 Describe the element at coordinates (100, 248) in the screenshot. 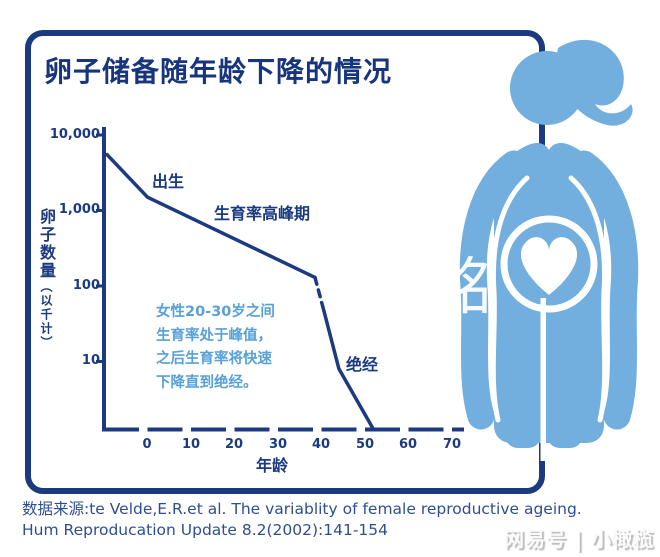

I see `y-axis-ticks` at that location.